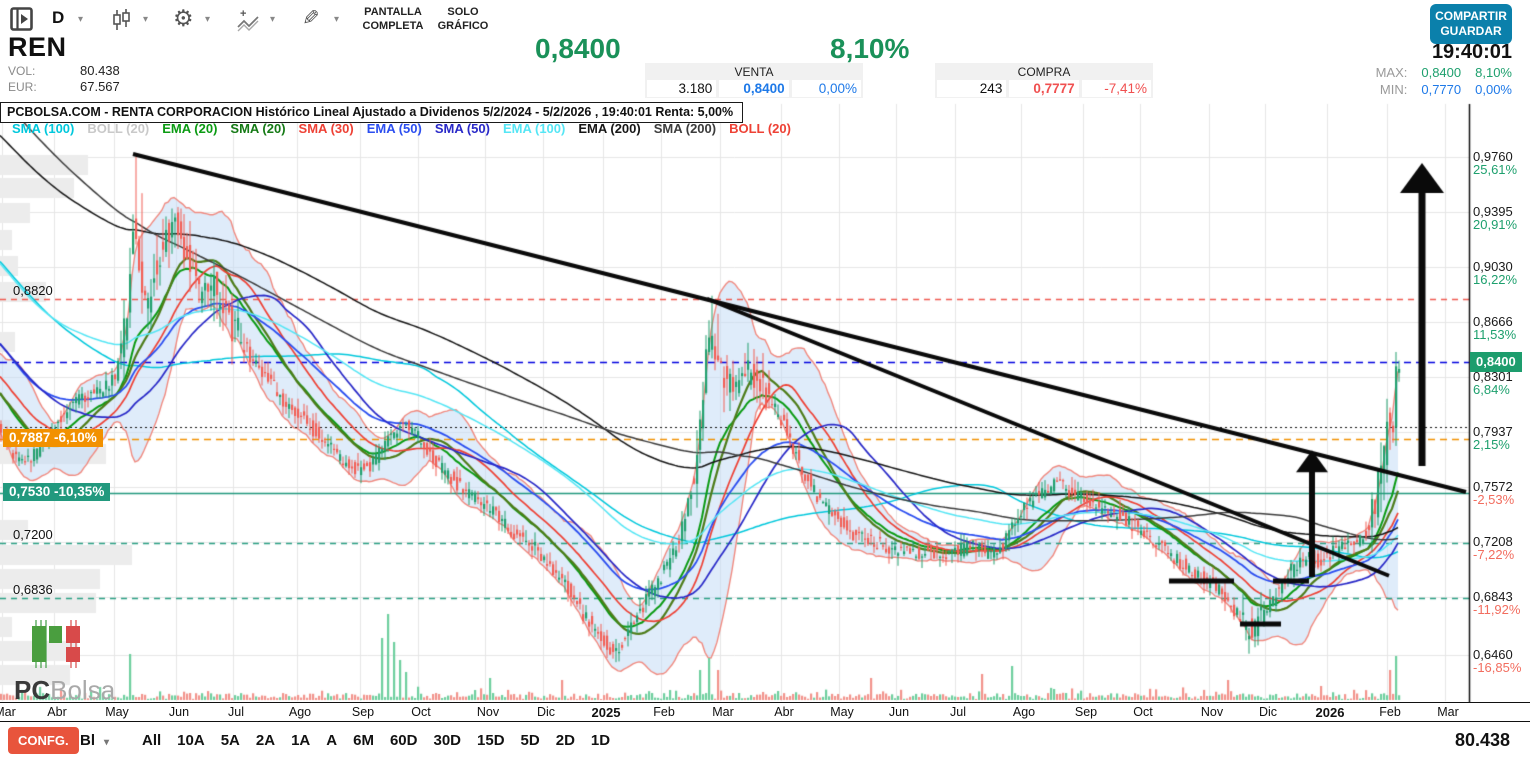  Describe the element at coordinates (33, 535) in the screenshot. I see `price-level-tag: 0,7200` at that location.